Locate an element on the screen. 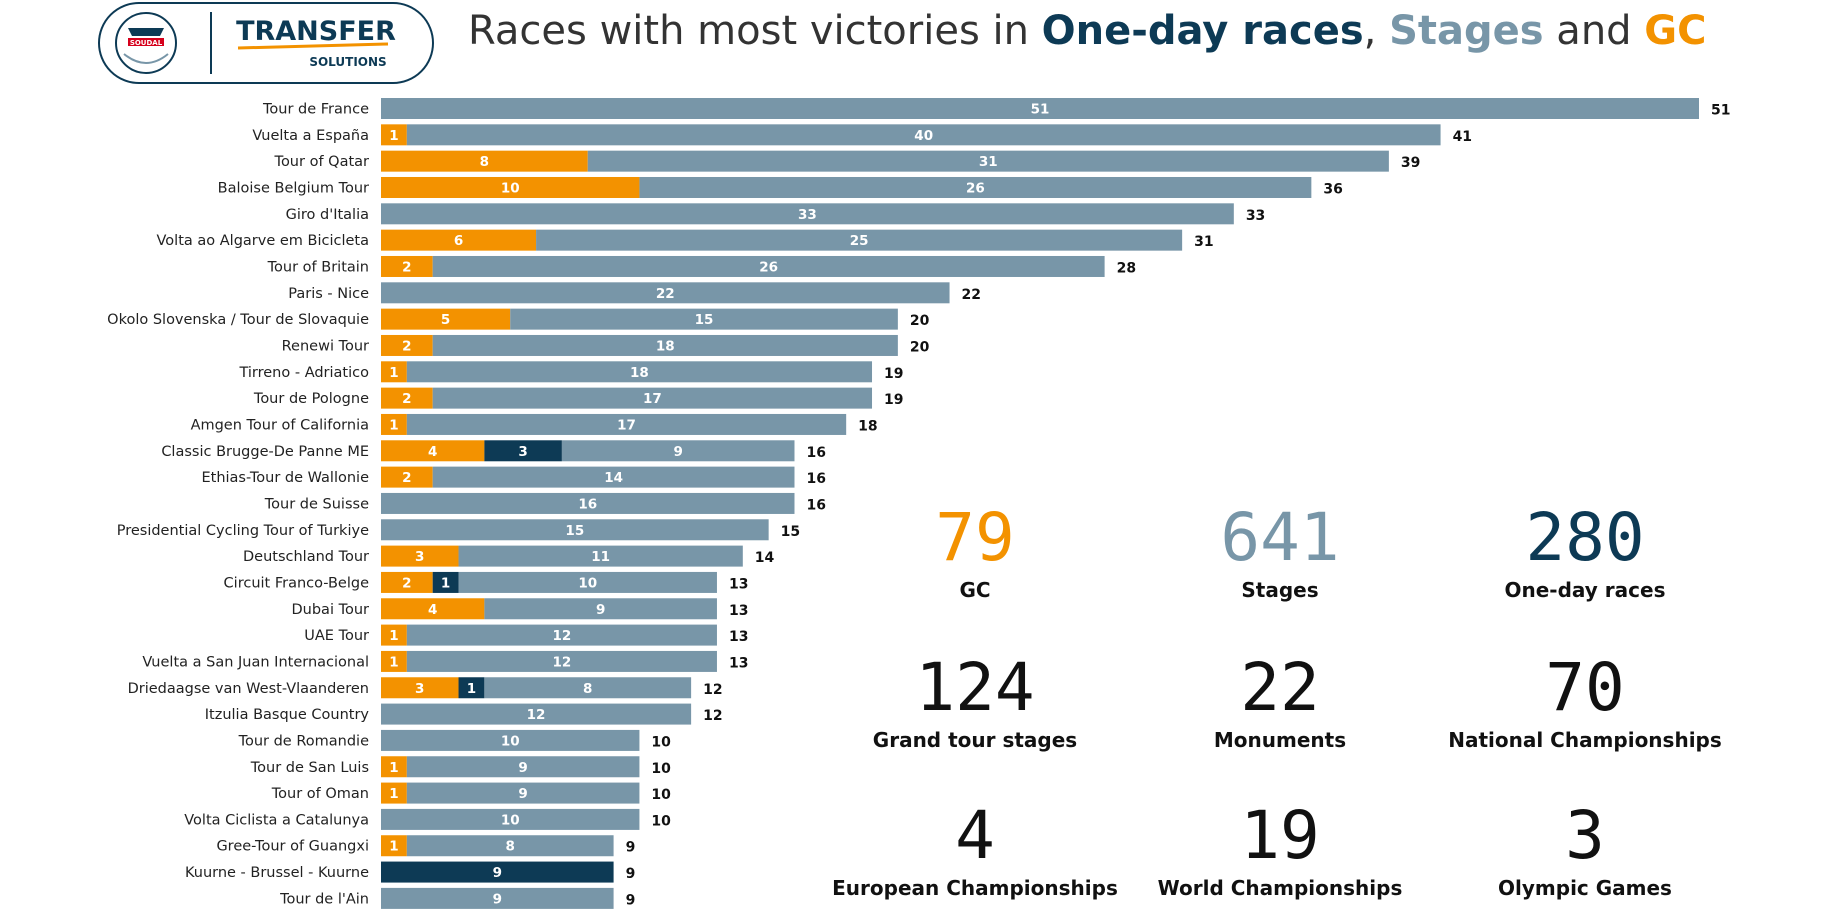  segment-value-label: 15 is located at coordinates (704, 320).